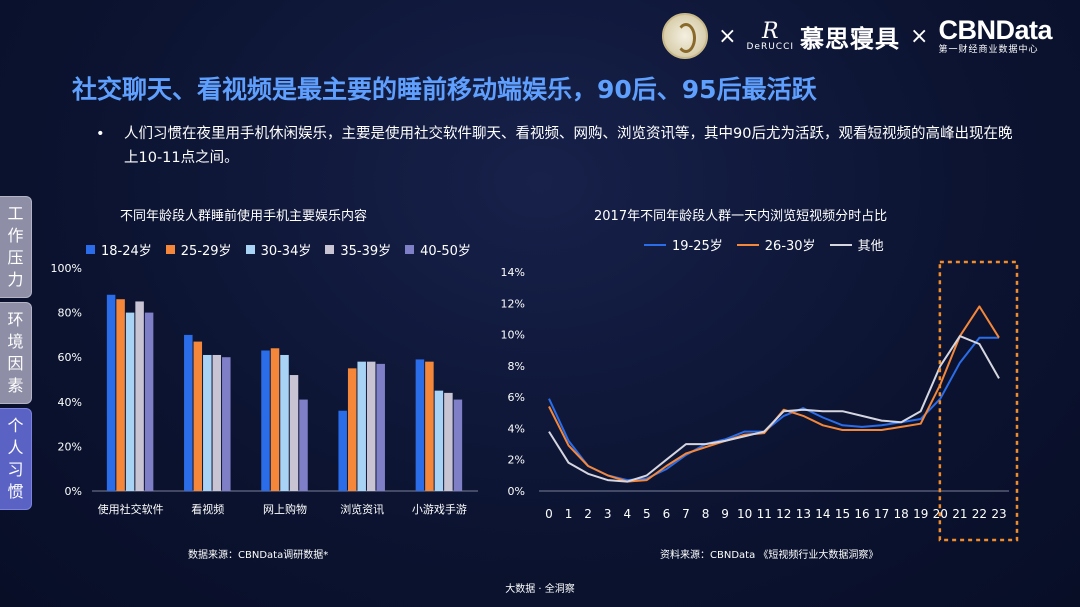 The height and width of the screenshot is (607, 1080). Describe the element at coordinates (741, 216) in the screenshot. I see `line-chart-title: 2017年不同年龄段人群一天内浏览短视频分时占比` at that location.